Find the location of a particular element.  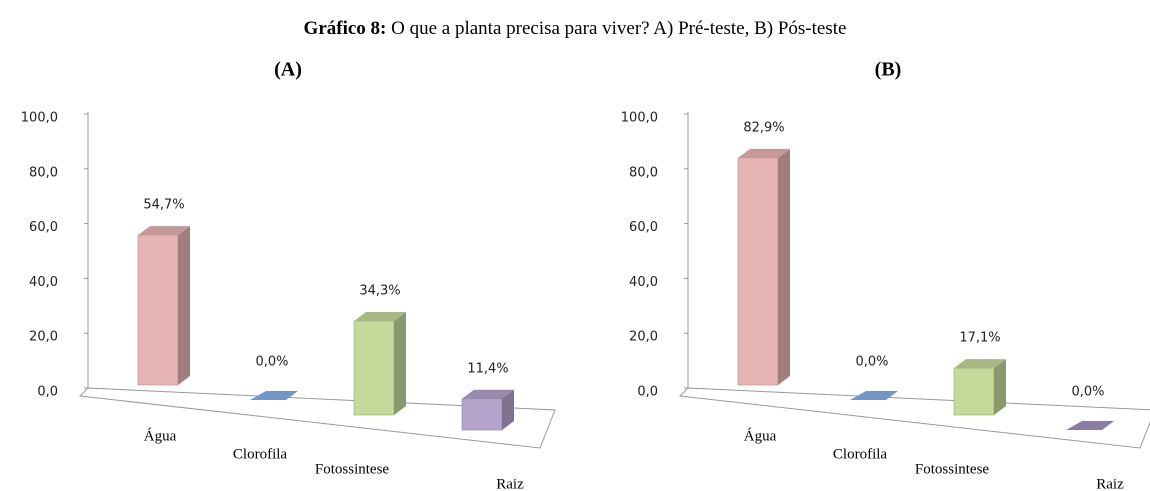

value-label: 11,4% is located at coordinates (487, 368).